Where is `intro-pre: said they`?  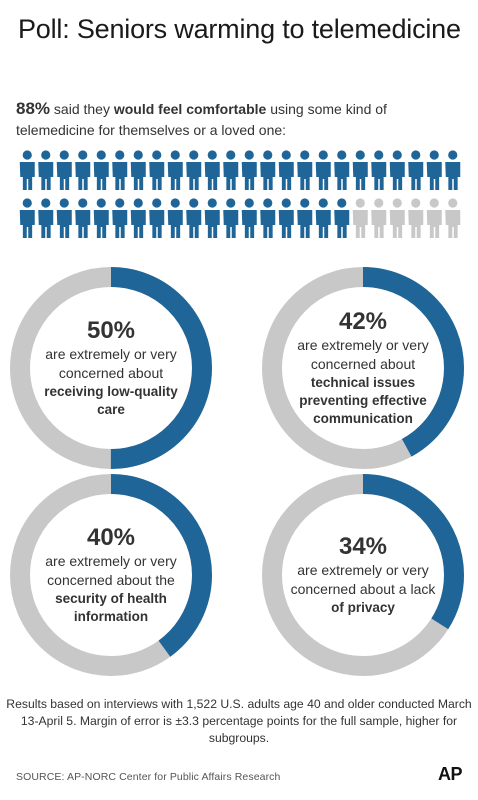
intro-pre: said they is located at coordinates (82, 109).